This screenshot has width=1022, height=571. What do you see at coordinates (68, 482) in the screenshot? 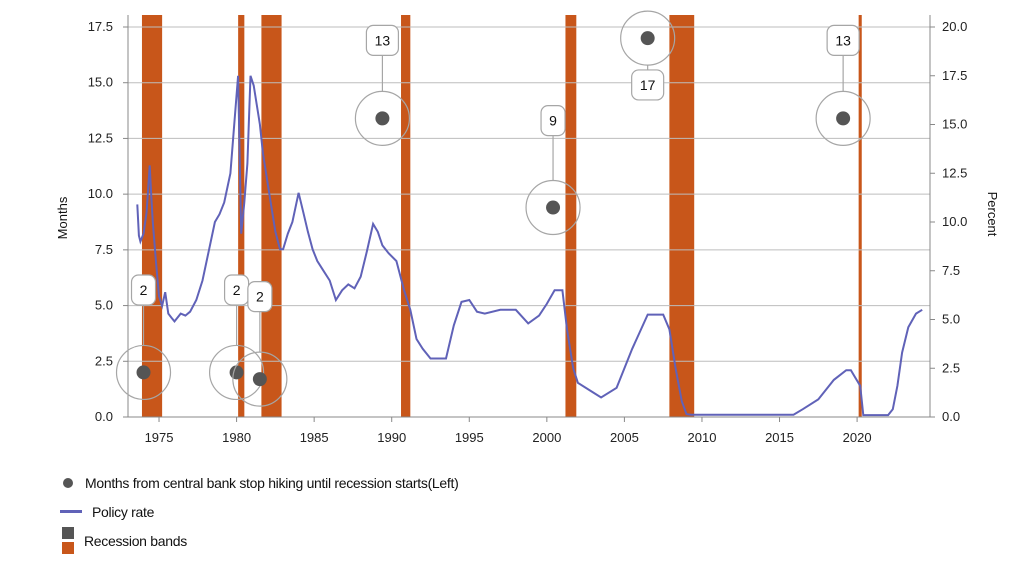
I see `legend-dot-icon` at bounding box center [68, 482].